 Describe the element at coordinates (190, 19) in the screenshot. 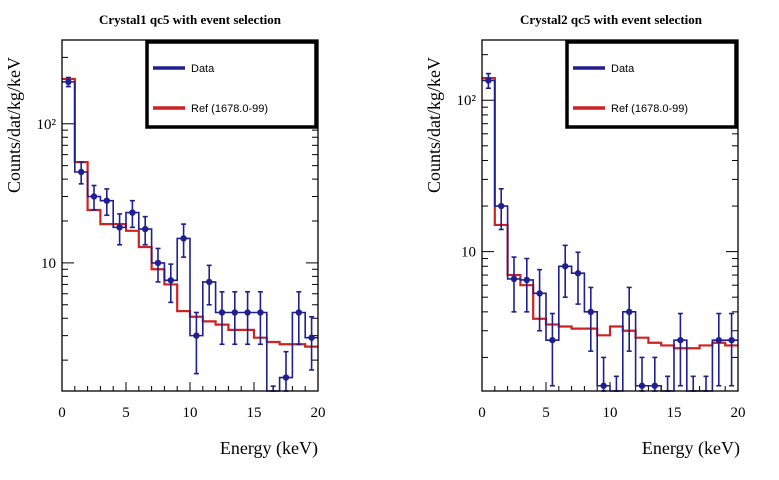

I see `chart-title: Crystal1 qc5 with event selection` at that location.